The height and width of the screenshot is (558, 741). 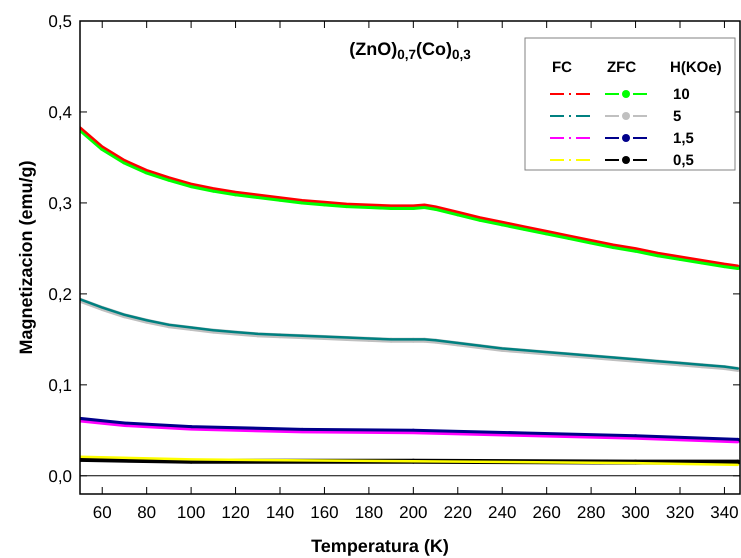 What do you see at coordinates (146, 512) in the screenshot?
I see `x-tick-label: 80` at bounding box center [146, 512].